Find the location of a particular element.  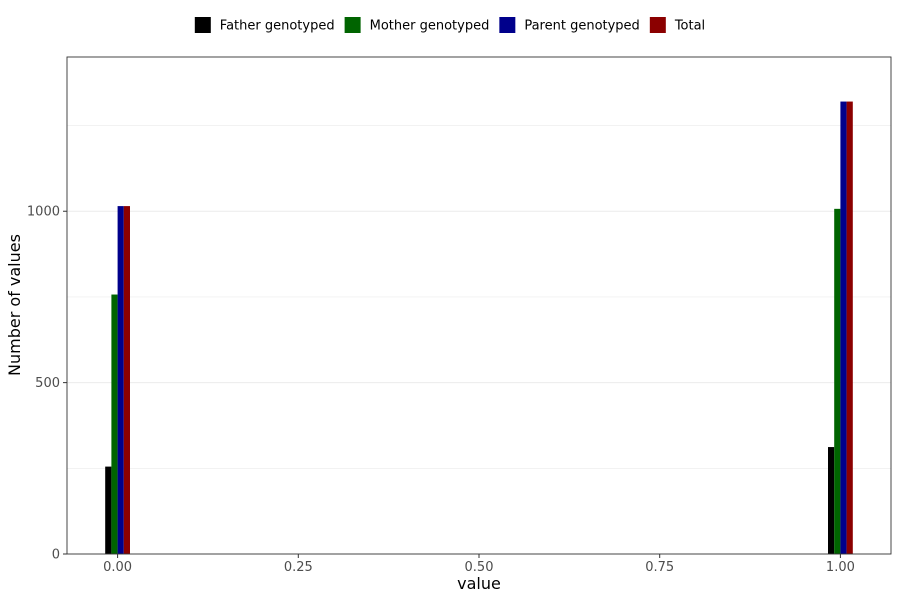

legend-label-total: Total is located at coordinates (689, 26).